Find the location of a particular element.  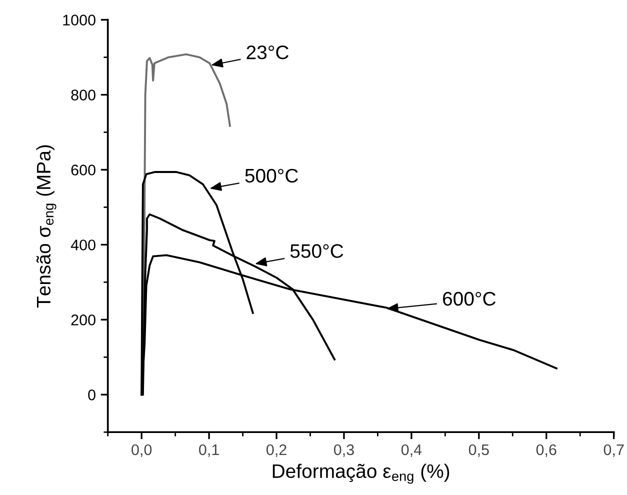

annotation: 500°C is located at coordinates (271, 175).